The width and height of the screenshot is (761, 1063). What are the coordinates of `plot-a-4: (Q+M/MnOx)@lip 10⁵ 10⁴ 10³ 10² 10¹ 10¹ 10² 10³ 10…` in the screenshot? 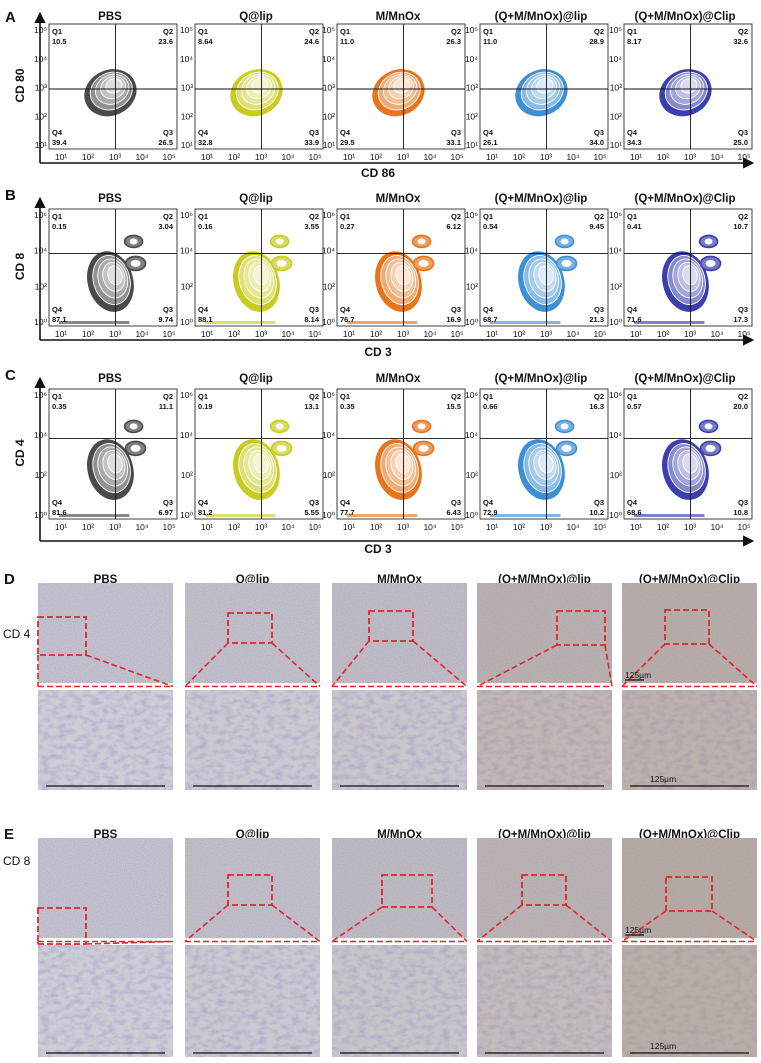 It's located at (537, 86).